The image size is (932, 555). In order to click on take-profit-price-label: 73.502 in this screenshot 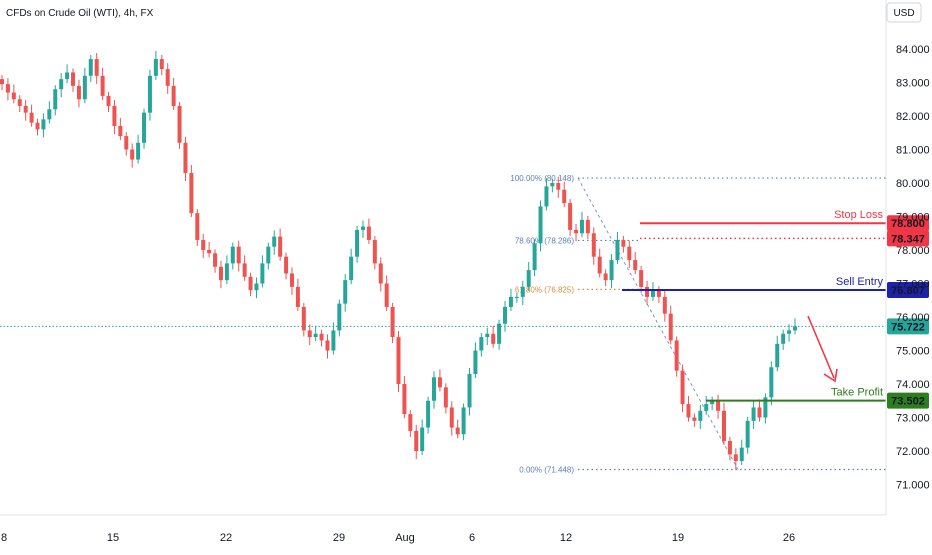, I will do `click(908, 402)`.